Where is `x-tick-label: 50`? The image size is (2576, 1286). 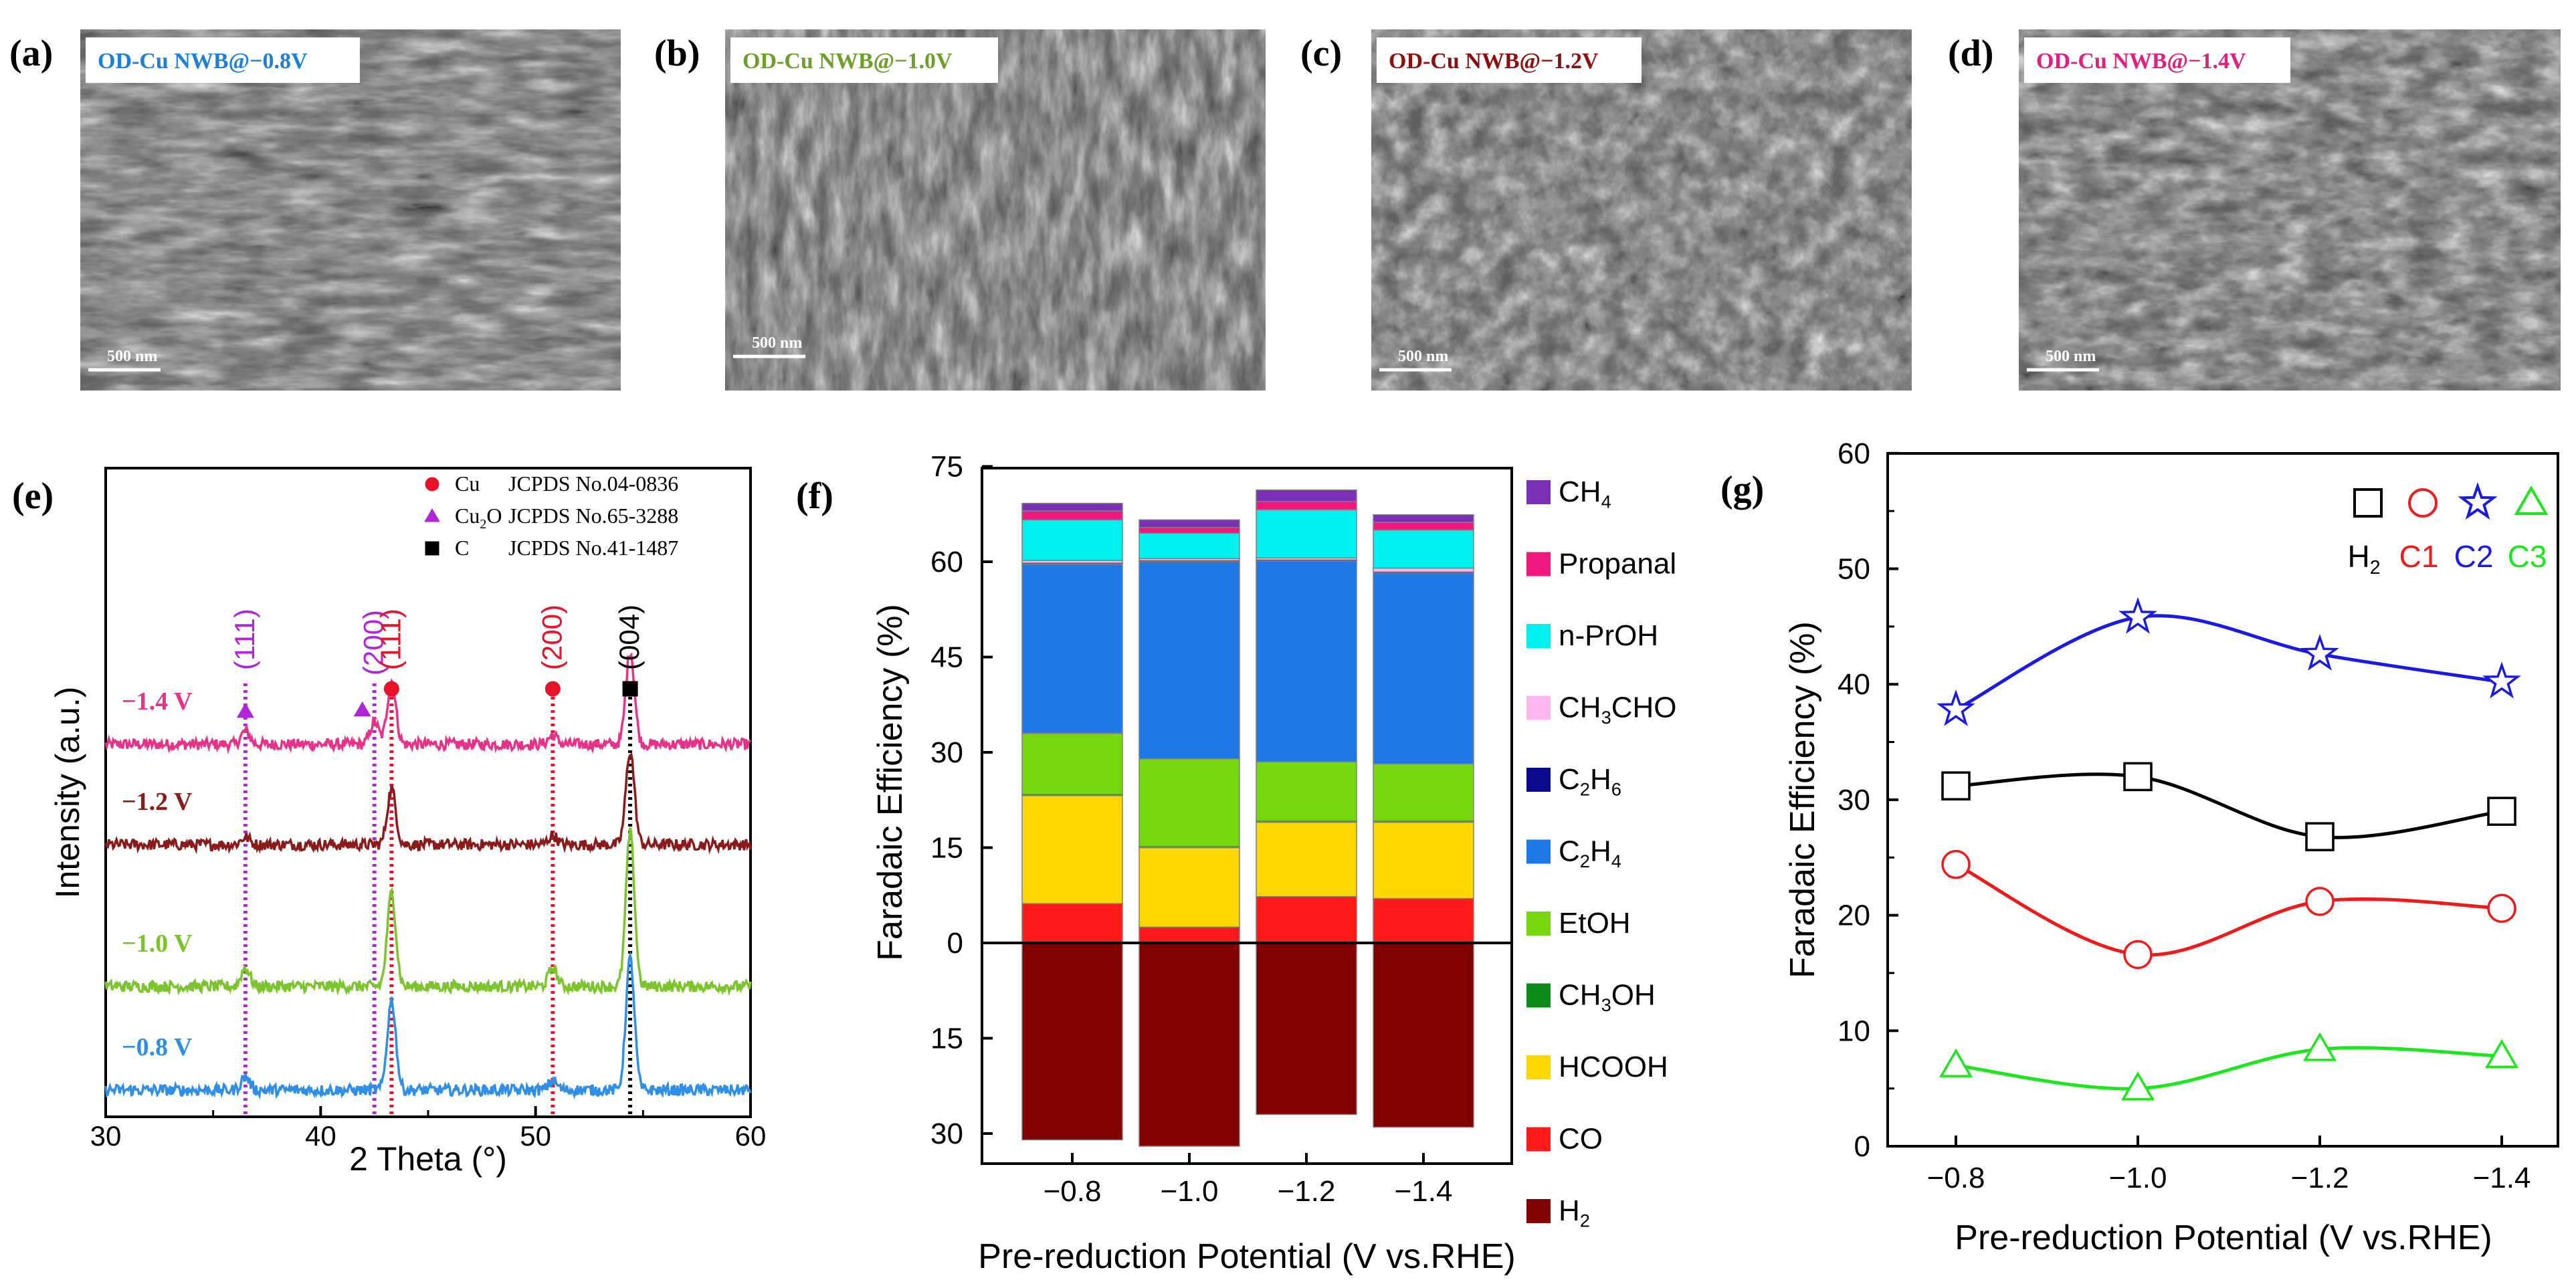
x-tick-label: 50 is located at coordinates (535, 1136).